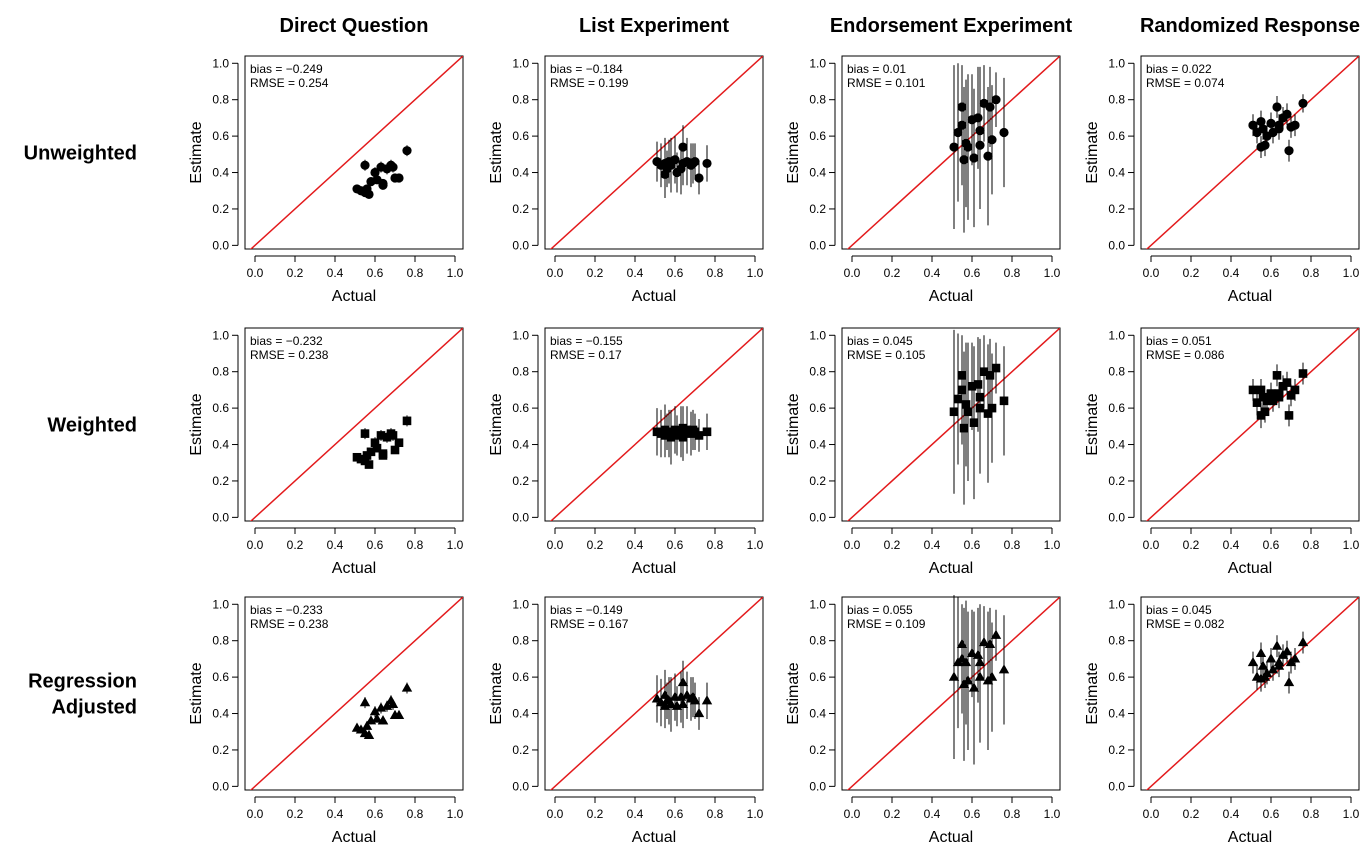 The width and height of the screenshot is (1371, 848). Describe the element at coordinates (289, 624) in the screenshot. I see `rmse-annotation: RMSE = 0.238` at that location.